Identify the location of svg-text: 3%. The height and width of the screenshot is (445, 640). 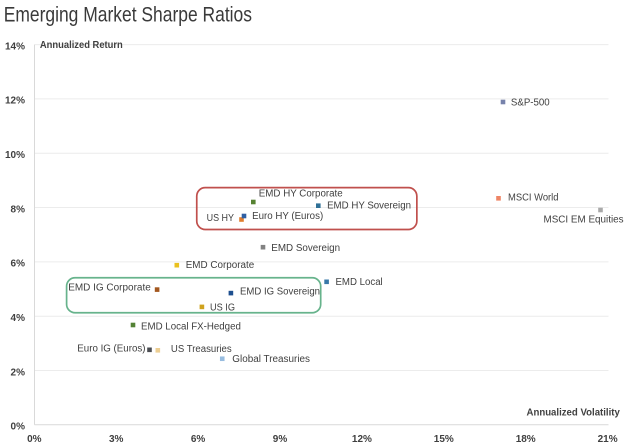
(116, 439).